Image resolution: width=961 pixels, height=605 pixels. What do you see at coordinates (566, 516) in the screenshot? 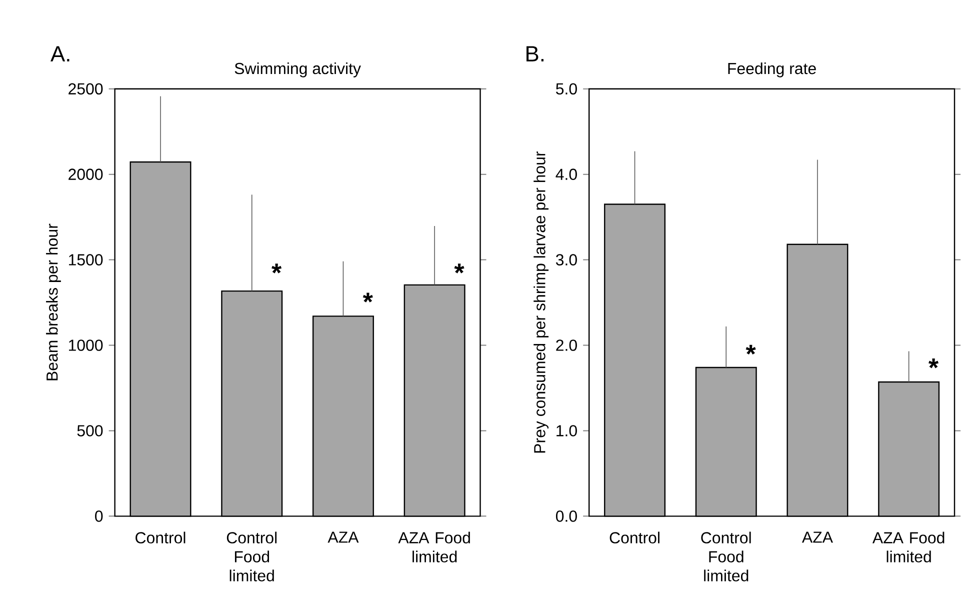
I see `y-tick-label: 0.0` at bounding box center [566, 516].